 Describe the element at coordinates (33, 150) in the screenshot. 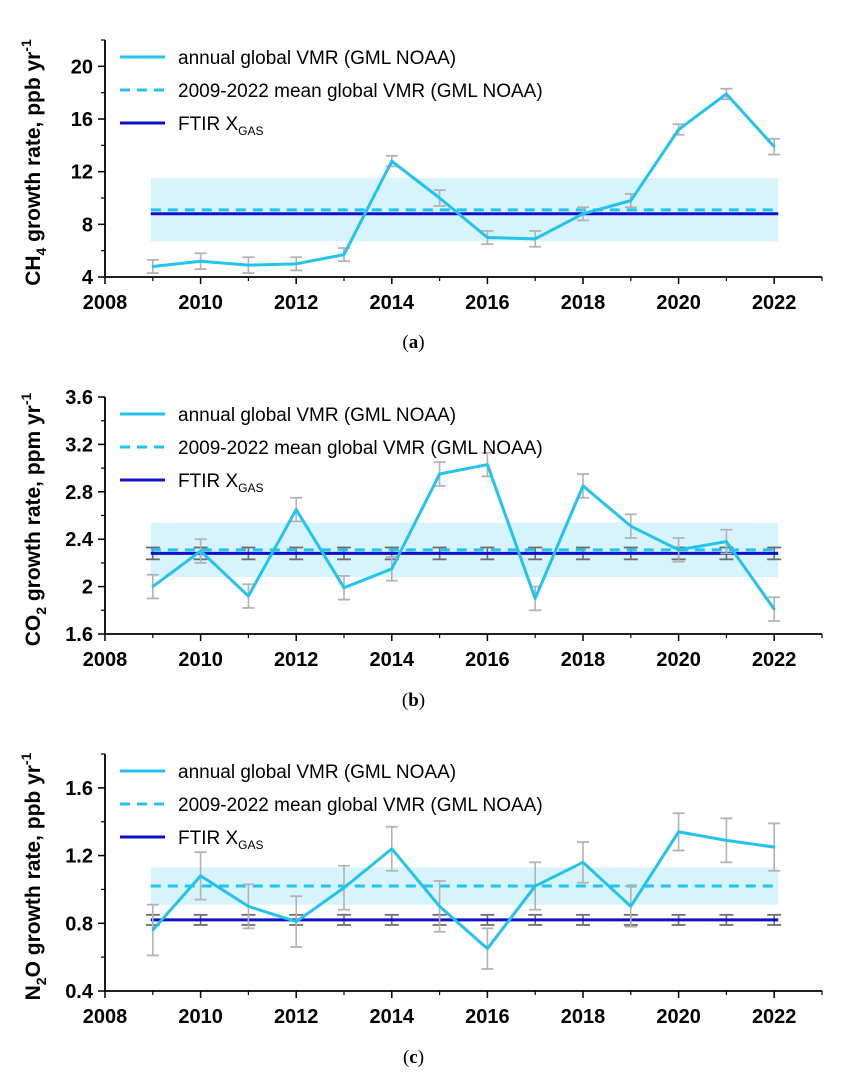

I see `y-axis-label-post: growth rate, ppb yr` at that location.